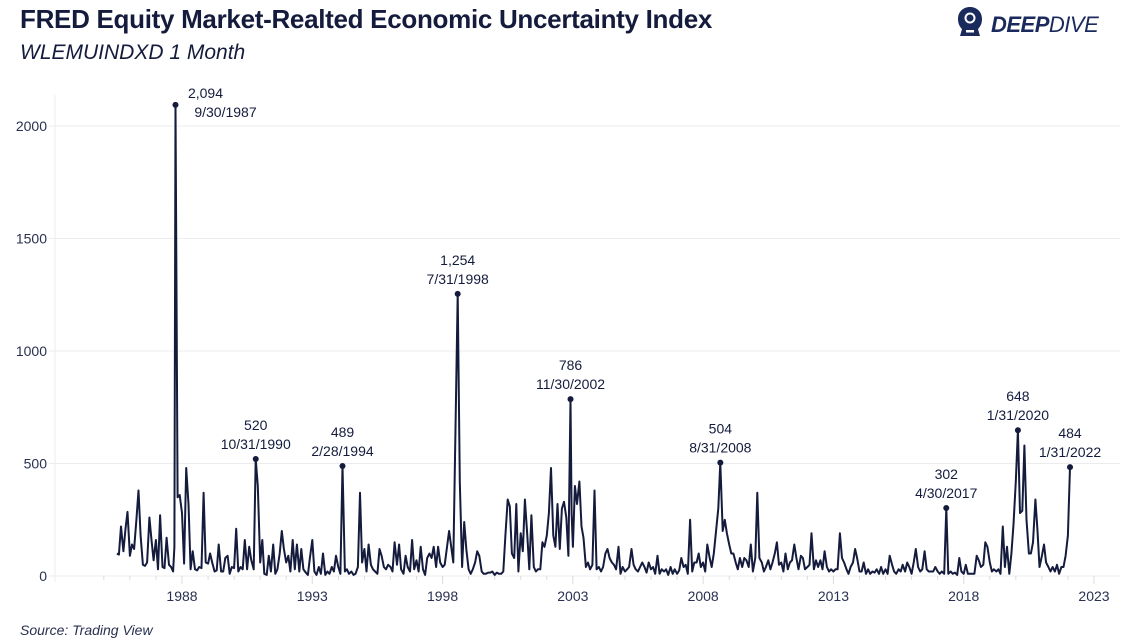 This screenshot has width=1147, height=644. I want to click on peak-value-label: 484, so click(1070, 433).